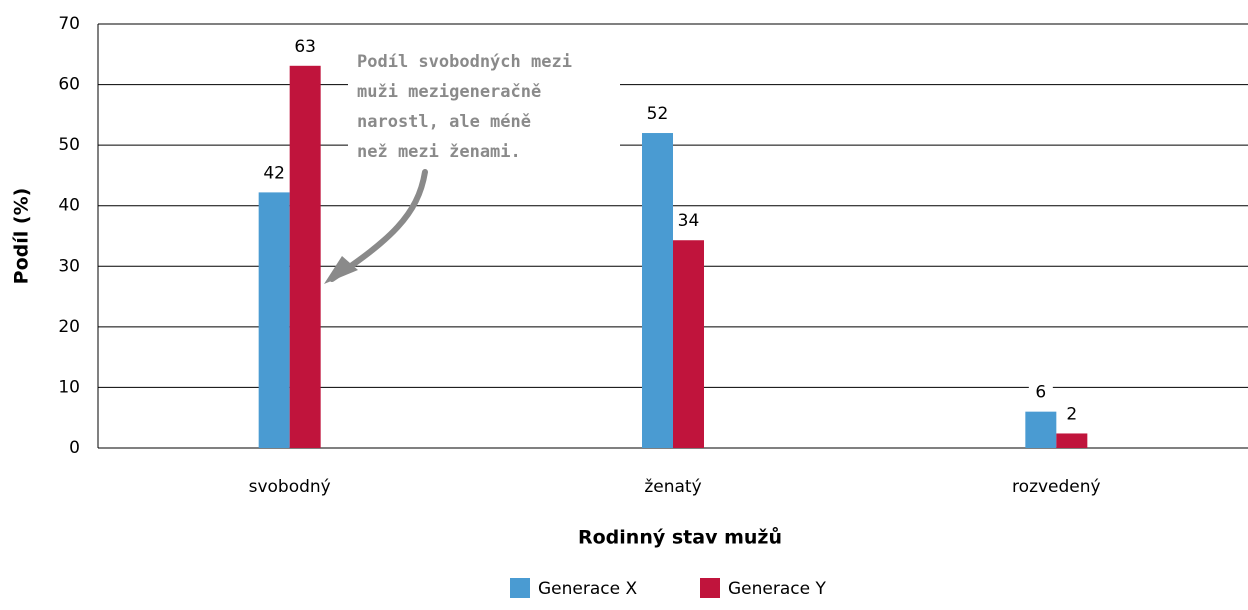 Image resolution: width=1248 pixels, height=610 pixels. Describe the element at coordinates (444, 122) in the screenshot. I see `annotation: narostl, ale méně` at that location.